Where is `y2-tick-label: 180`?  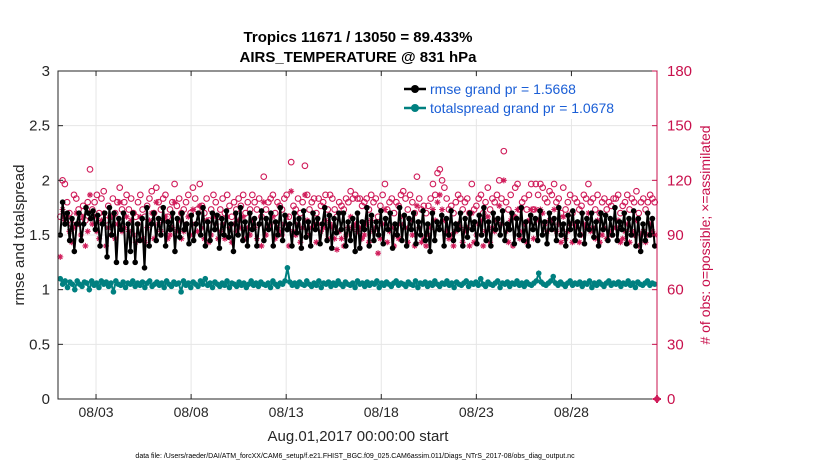
y2-tick-label: 180 is located at coordinates (679, 71).